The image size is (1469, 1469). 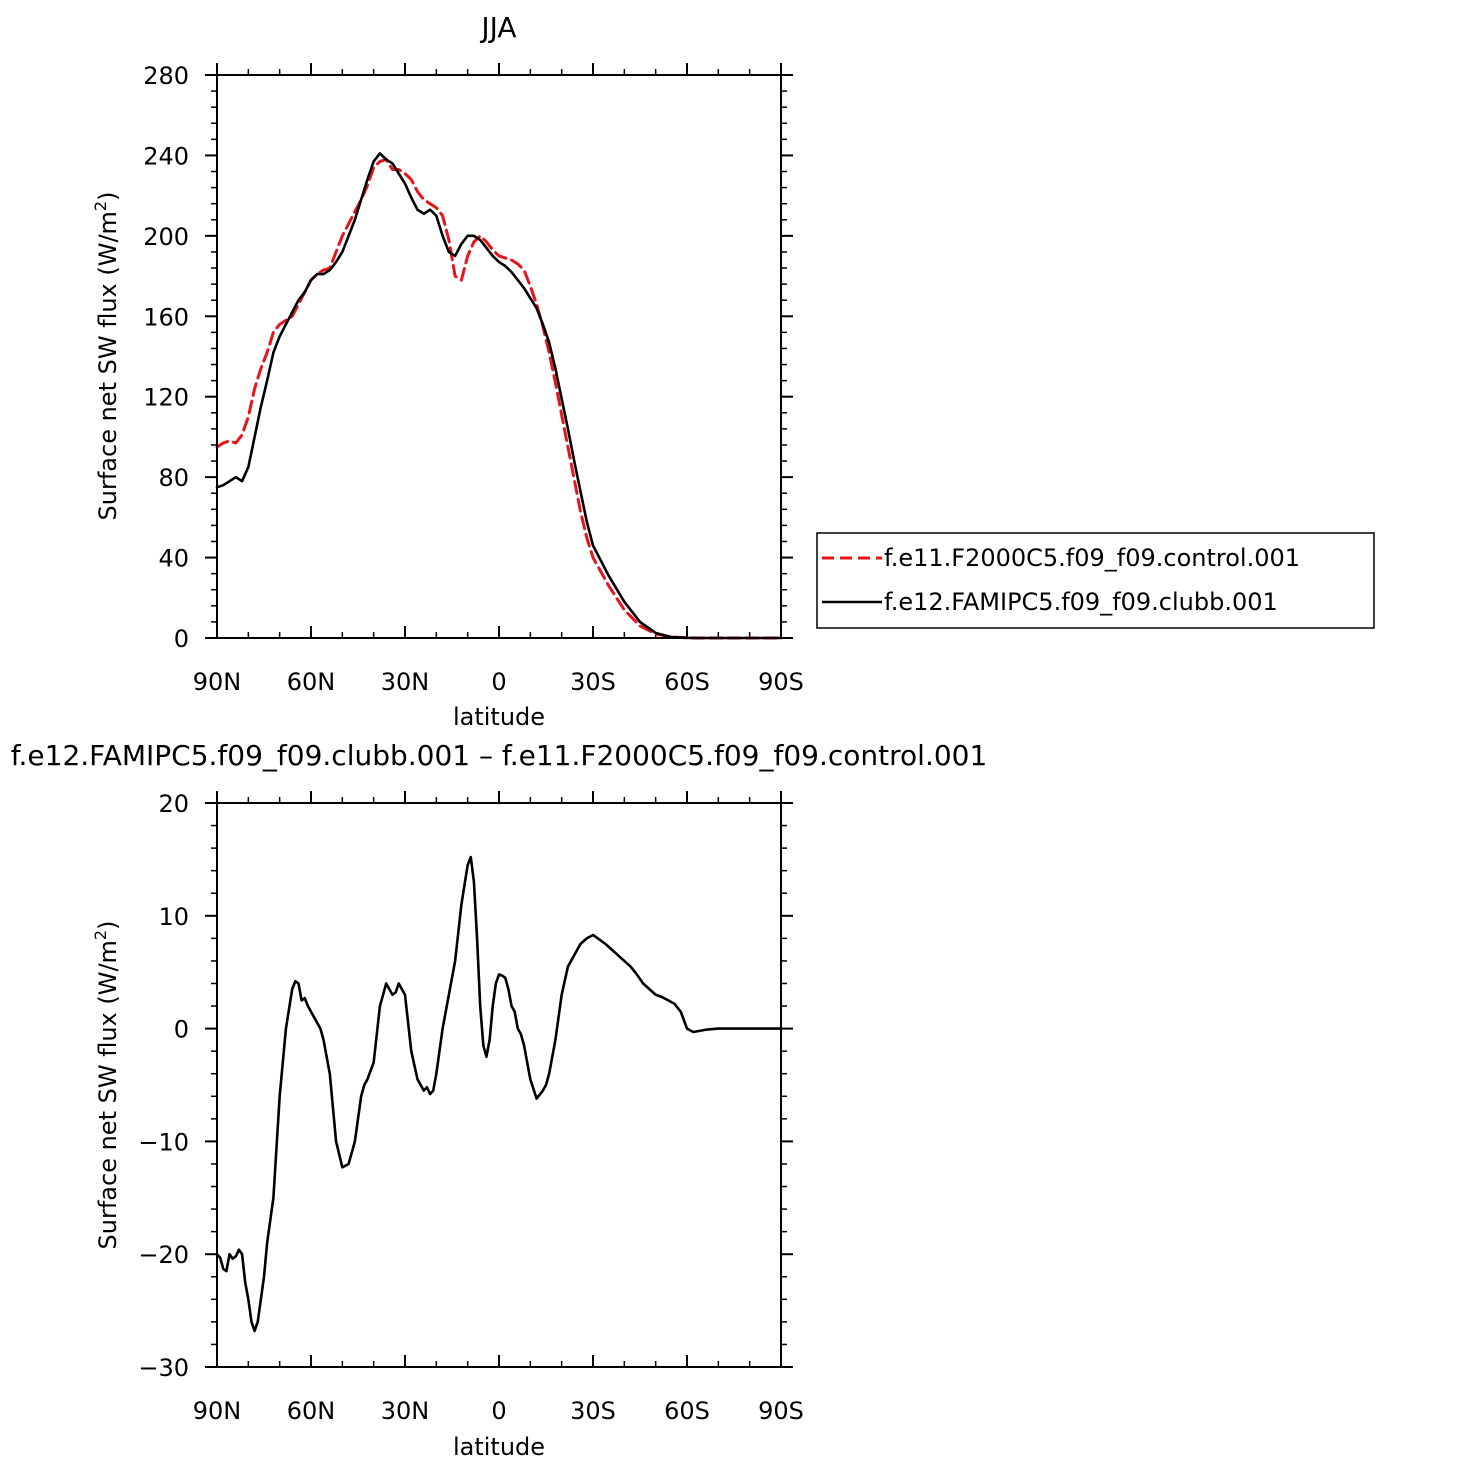 I want to click on top-x-tick-label: 0, so click(x=498, y=682).